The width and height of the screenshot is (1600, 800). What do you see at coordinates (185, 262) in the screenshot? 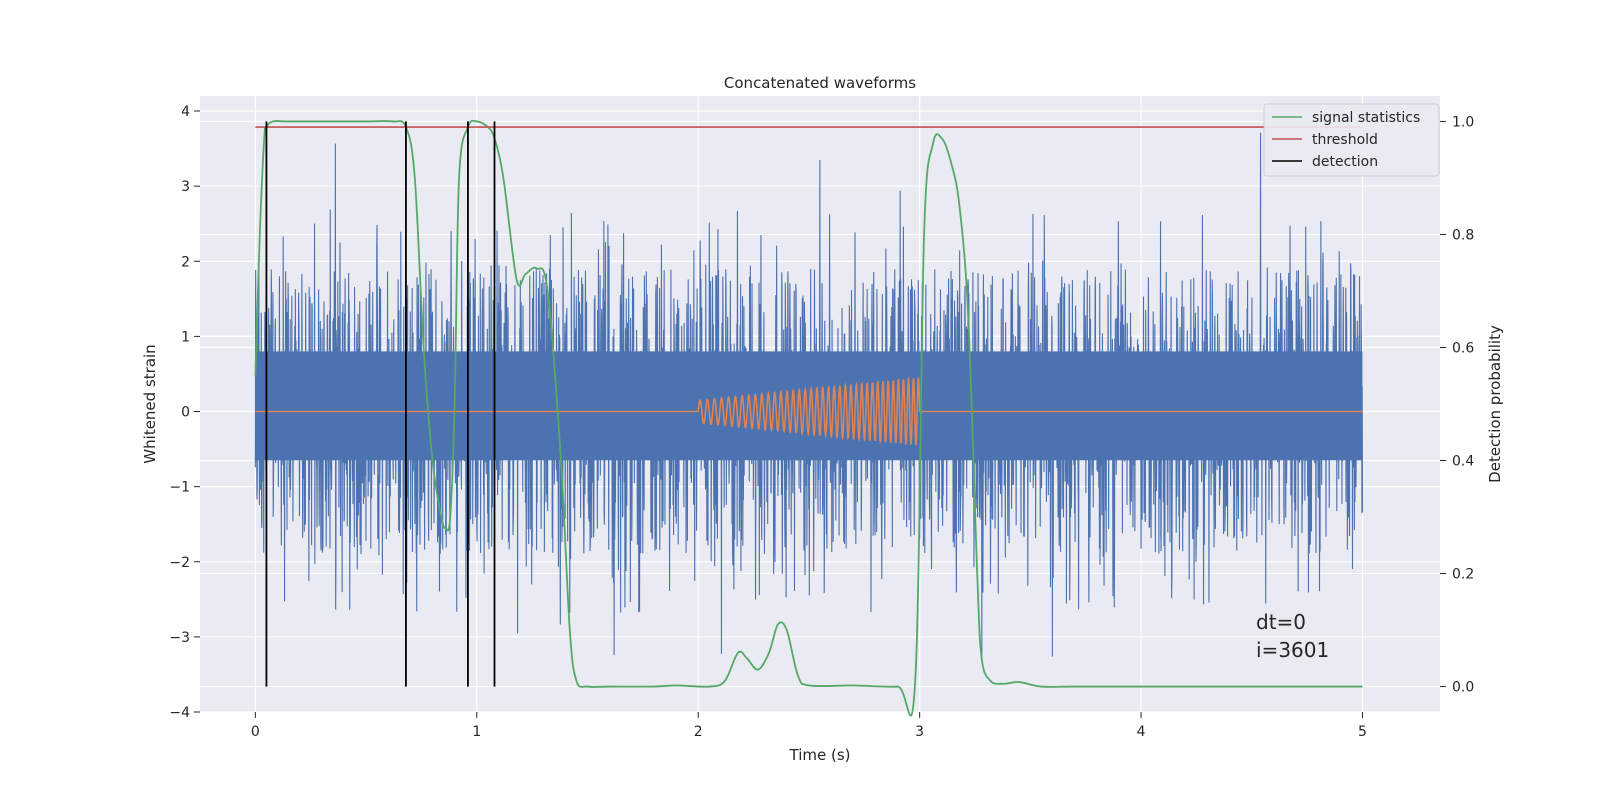
I see `y-tick-label: 2` at bounding box center [185, 262].